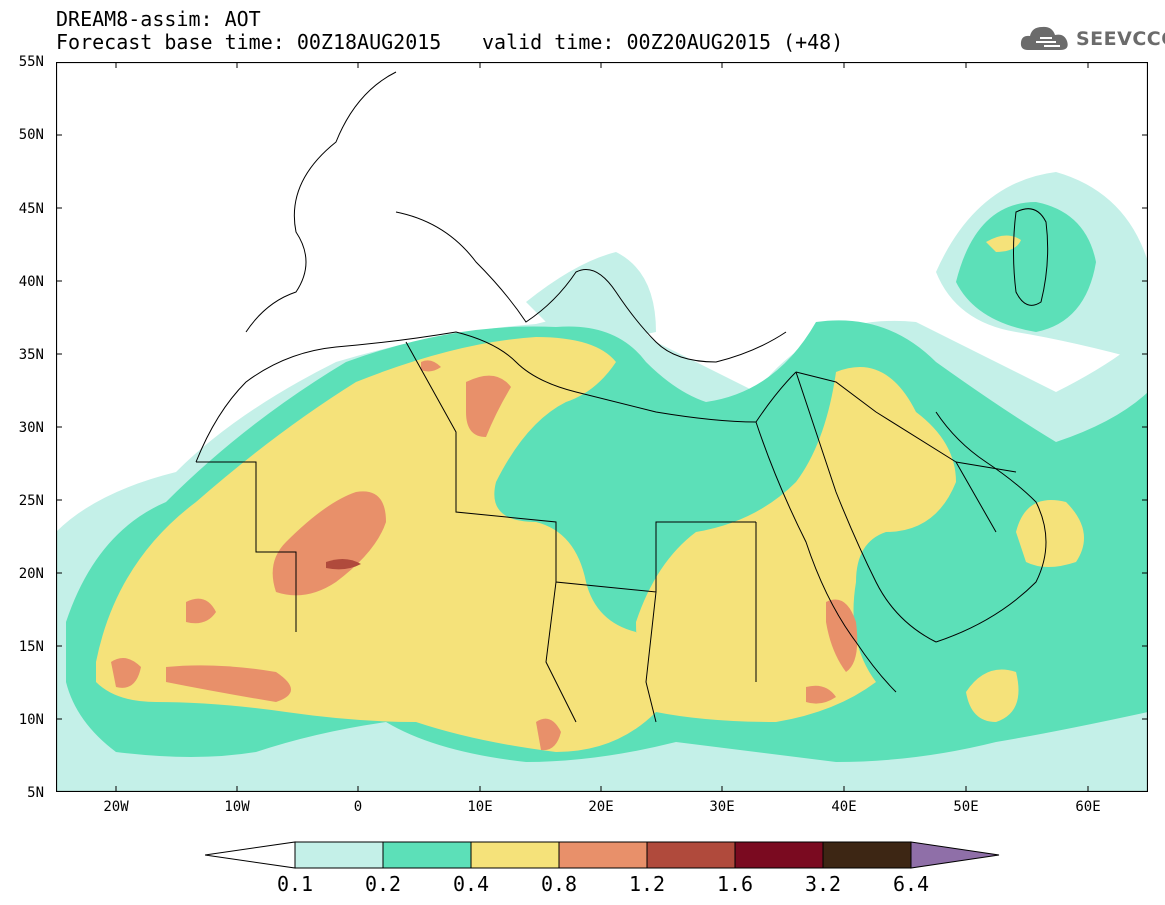 The image size is (1165, 905). Describe the element at coordinates (383, 884) in the screenshot. I see `colorbar-label-1: 0.2` at that location.